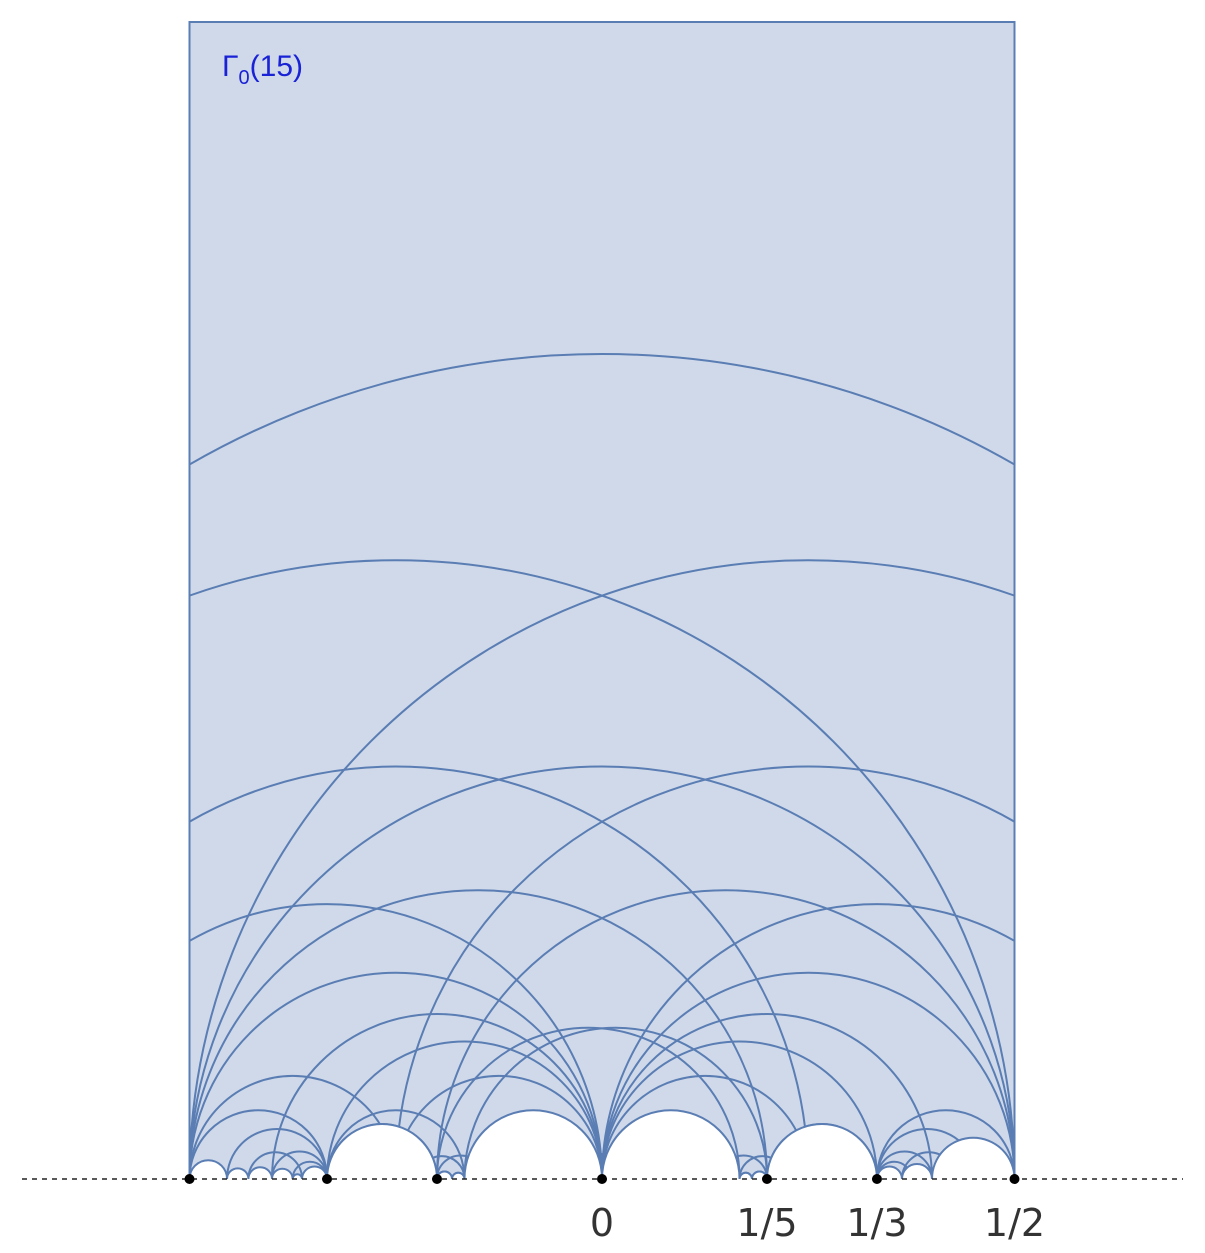 The height and width of the screenshot is (1253, 1205). What do you see at coordinates (876, 1223) in the screenshot?
I see `x-tick-label: 1/3` at bounding box center [876, 1223].